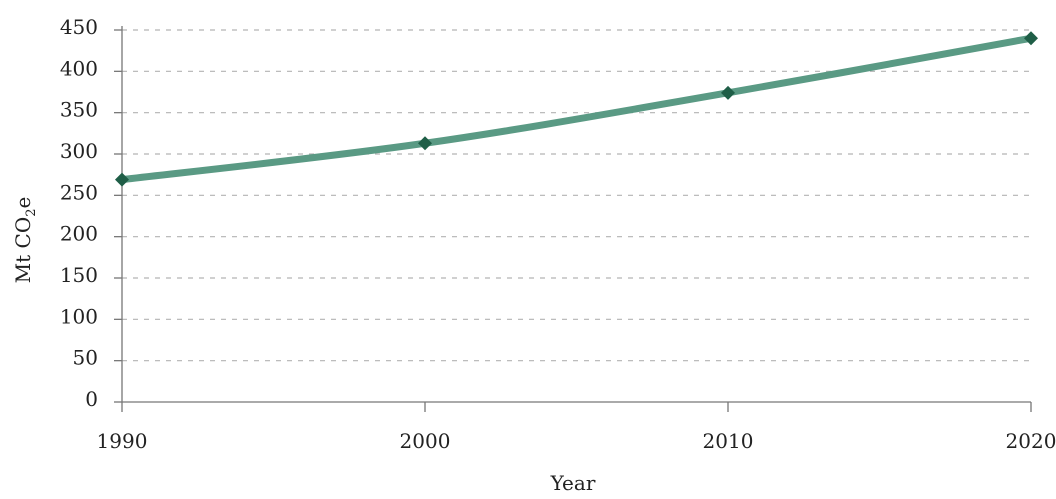  I want to click on y-axis-title: Mt CO2e, so click(25, 240).